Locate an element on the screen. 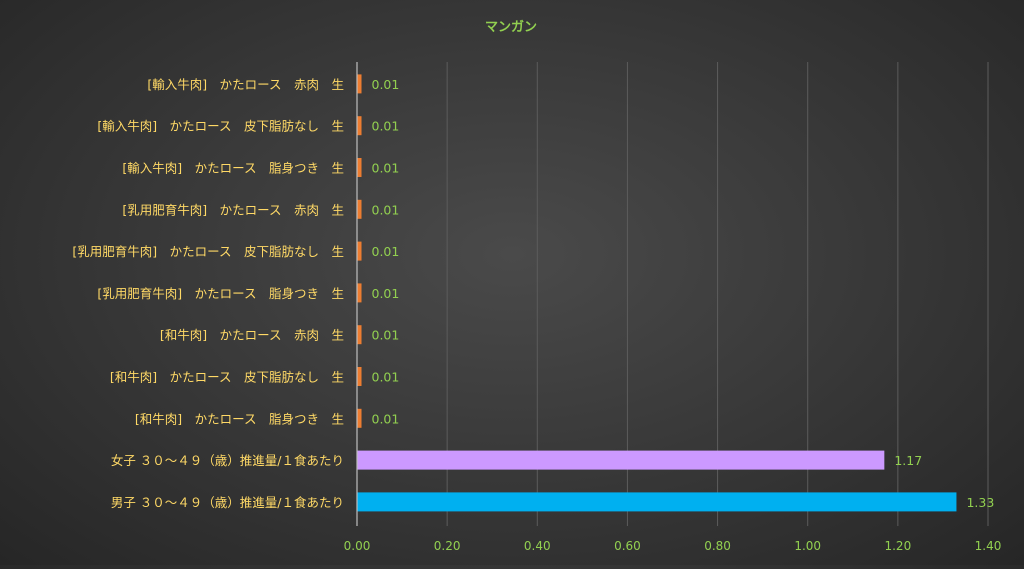  category-label: [乳用肥育牛肉] かたロース 赤肉 生 is located at coordinates (233, 209).